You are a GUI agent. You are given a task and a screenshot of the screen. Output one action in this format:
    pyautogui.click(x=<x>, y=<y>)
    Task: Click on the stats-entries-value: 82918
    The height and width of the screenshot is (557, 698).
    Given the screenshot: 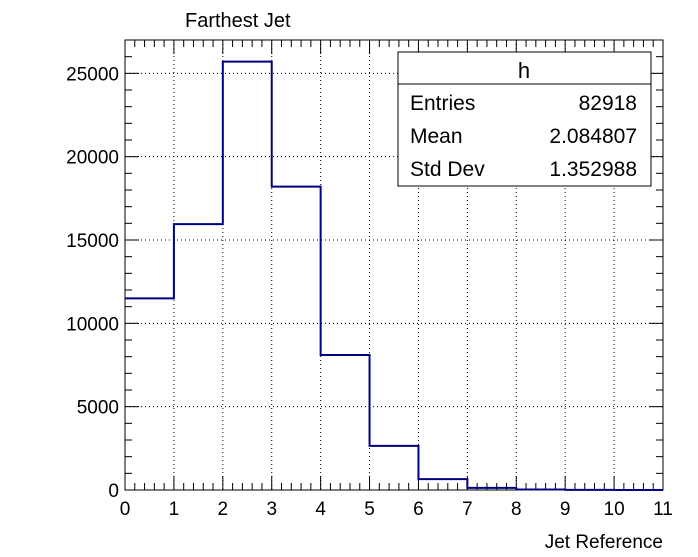 What is the action you would take?
    pyautogui.click(x=608, y=103)
    